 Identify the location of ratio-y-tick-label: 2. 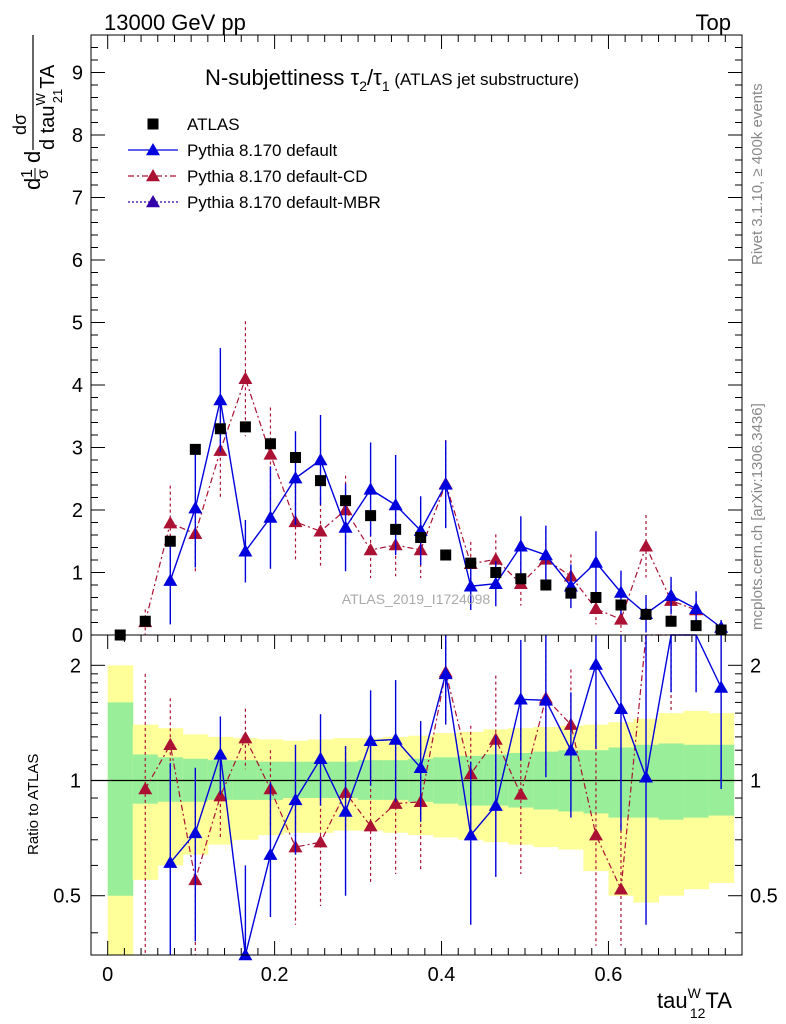
(75, 666).